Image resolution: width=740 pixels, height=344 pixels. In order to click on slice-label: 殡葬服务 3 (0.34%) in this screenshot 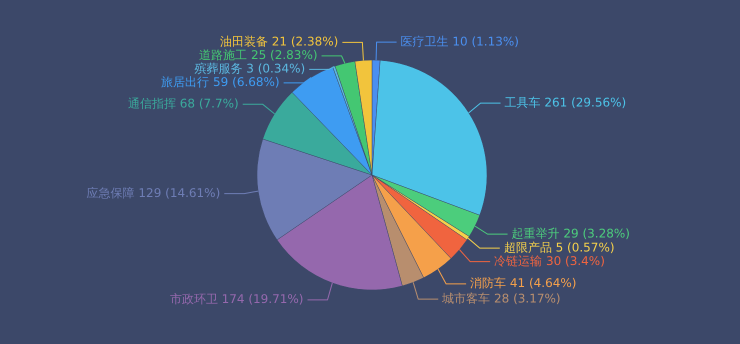, I will do `click(250, 69)`.